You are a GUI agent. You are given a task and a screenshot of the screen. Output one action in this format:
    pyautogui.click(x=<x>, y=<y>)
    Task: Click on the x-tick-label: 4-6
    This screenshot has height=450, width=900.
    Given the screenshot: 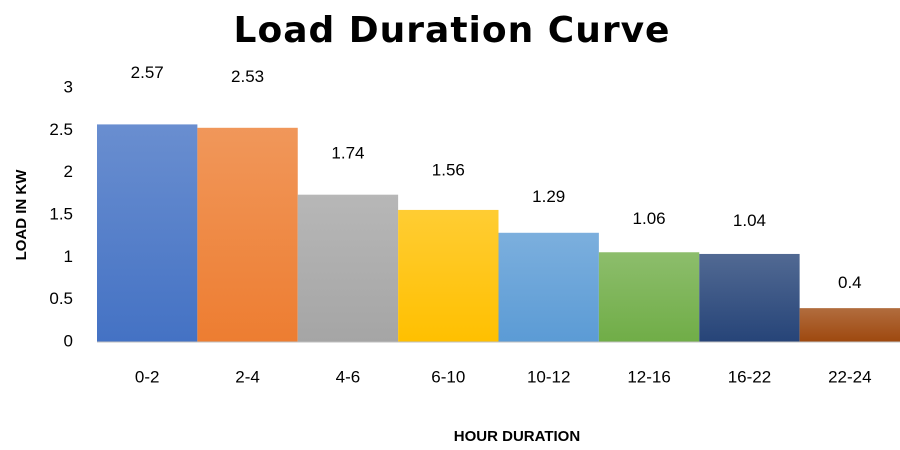 What is the action you would take?
    pyautogui.click(x=348, y=376)
    